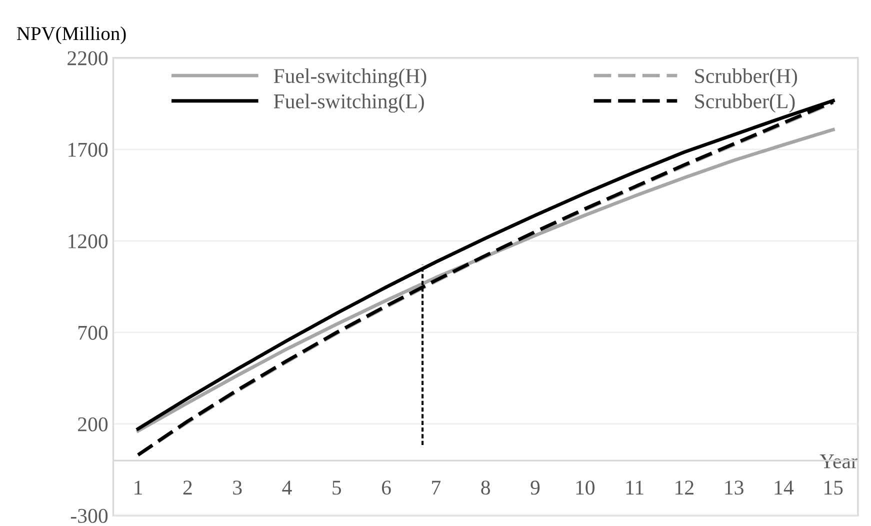 Image resolution: width=871 pixels, height=526 pixels. What do you see at coordinates (485, 487) in the screenshot?
I see `x-tick-label: 8` at bounding box center [485, 487].